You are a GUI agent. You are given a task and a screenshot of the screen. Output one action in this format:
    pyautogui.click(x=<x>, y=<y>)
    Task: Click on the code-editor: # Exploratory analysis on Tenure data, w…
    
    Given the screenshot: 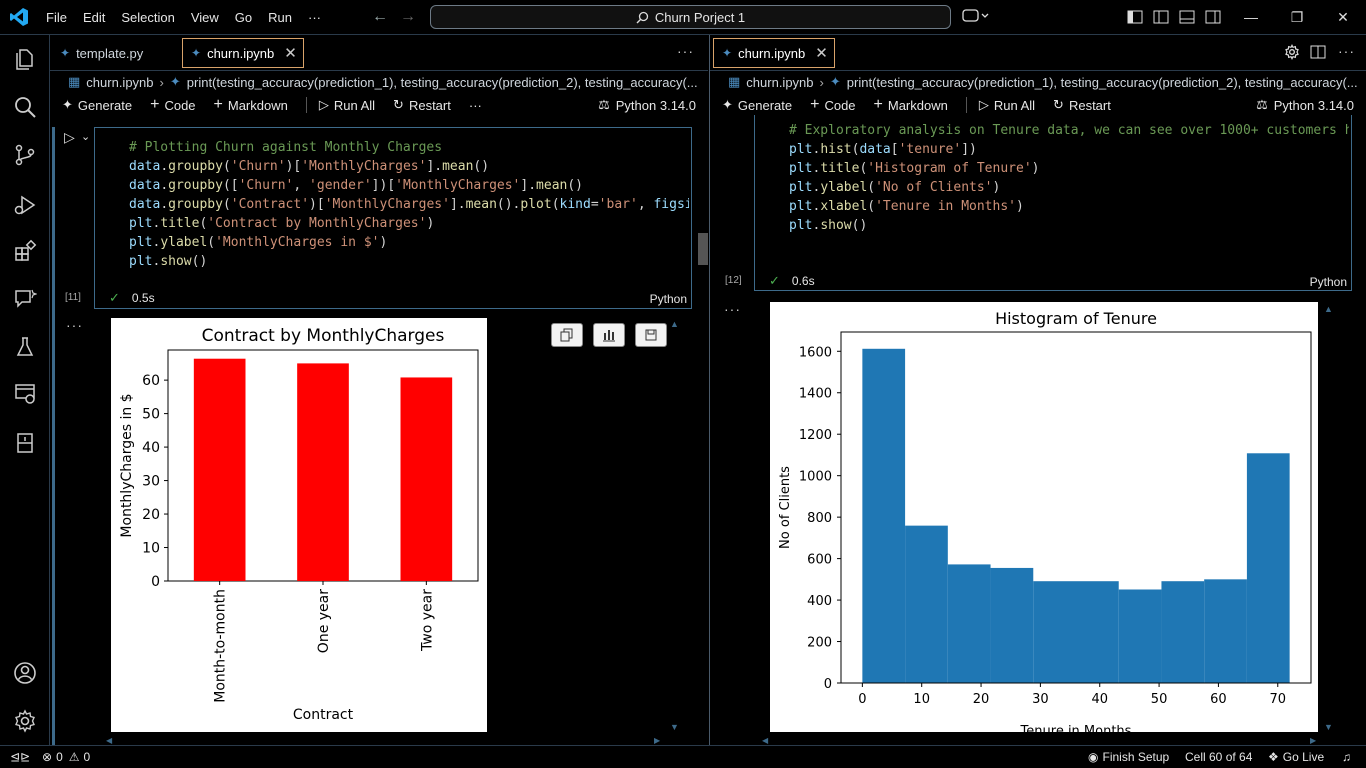 What is the action you would take?
    pyautogui.click(x=1069, y=178)
    